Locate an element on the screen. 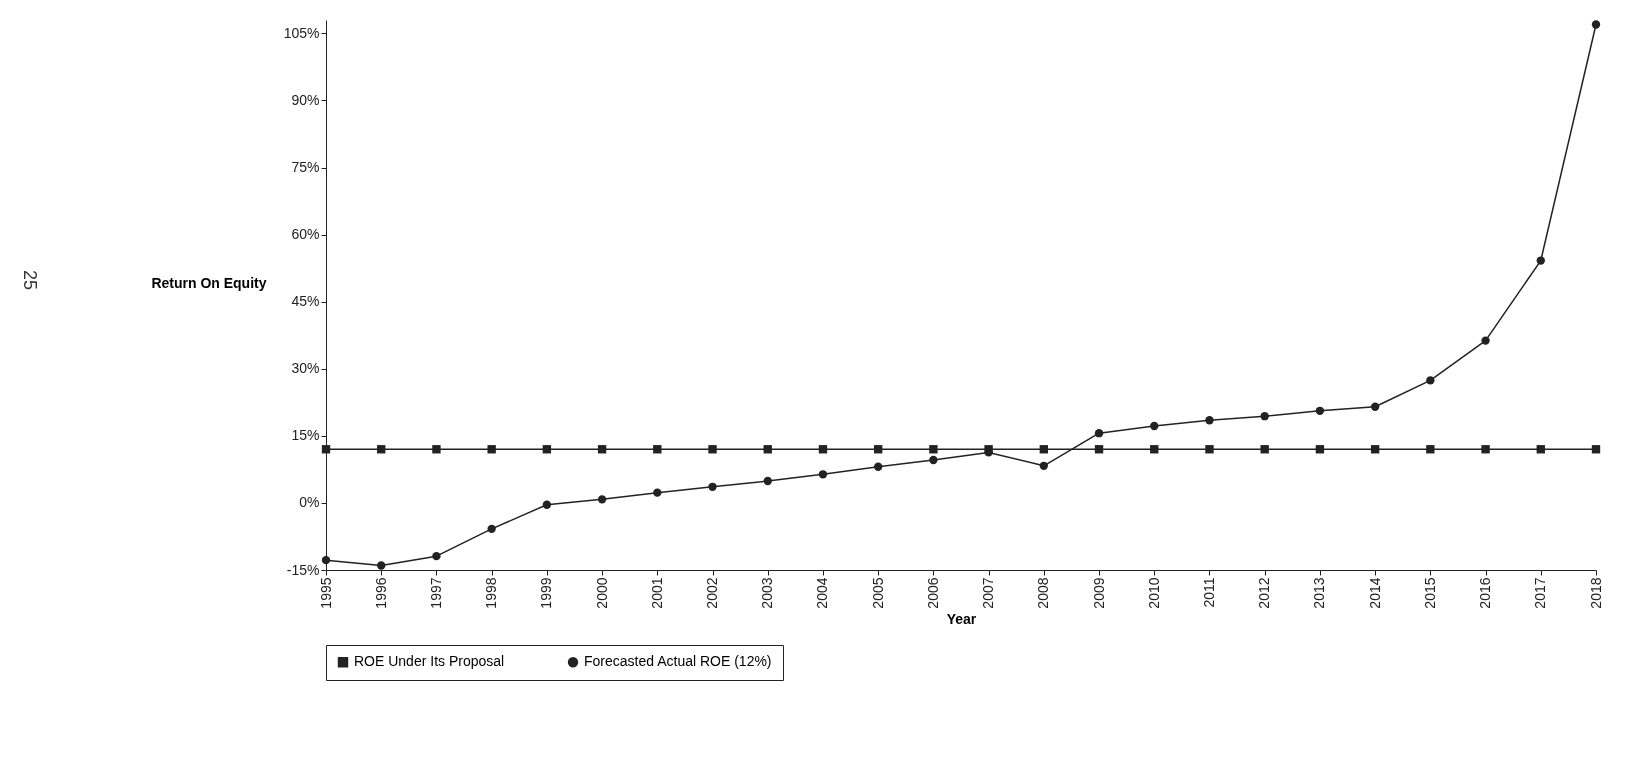  y-tick-label: 90% is located at coordinates (305, 99).